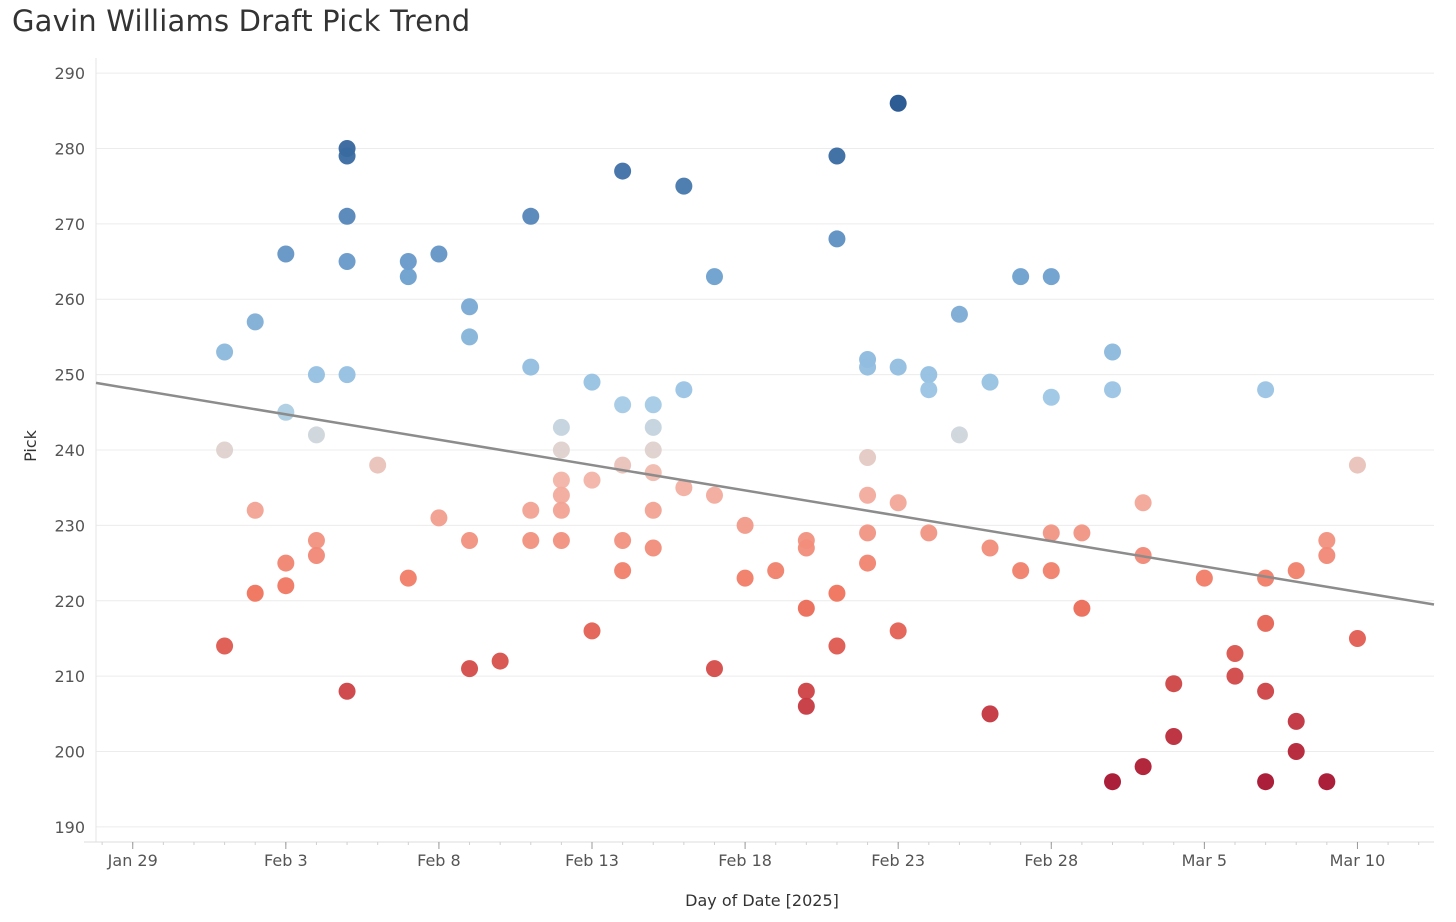  Describe the element at coordinates (69, 224) in the screenshot. I see `y-tick-label: 270` at that location.